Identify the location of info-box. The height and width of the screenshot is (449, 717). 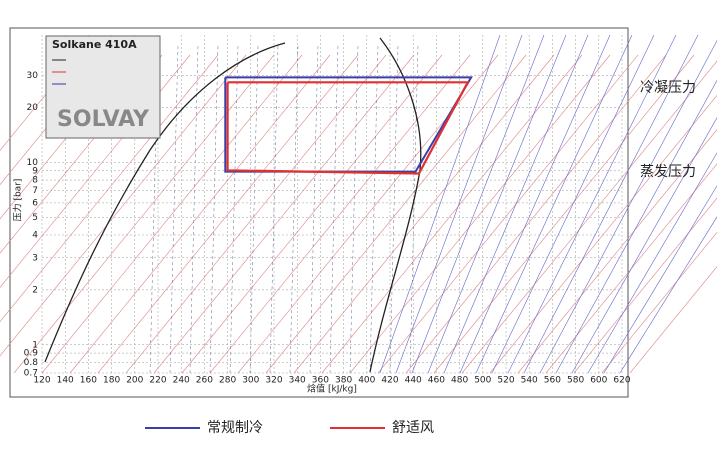
(103, 87).